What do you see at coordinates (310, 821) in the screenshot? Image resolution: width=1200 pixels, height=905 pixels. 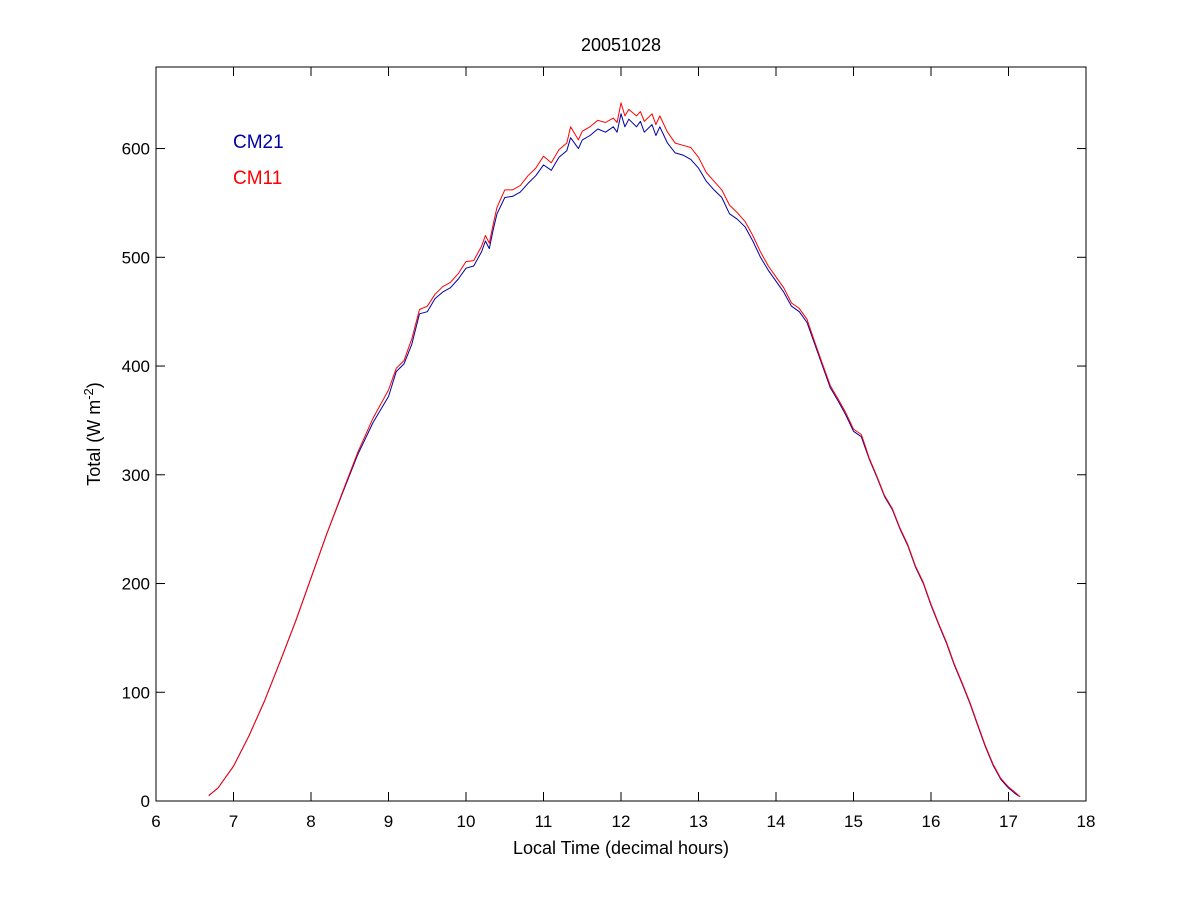 I see `x-tick-label: 8` at bounding box center [310, 821].